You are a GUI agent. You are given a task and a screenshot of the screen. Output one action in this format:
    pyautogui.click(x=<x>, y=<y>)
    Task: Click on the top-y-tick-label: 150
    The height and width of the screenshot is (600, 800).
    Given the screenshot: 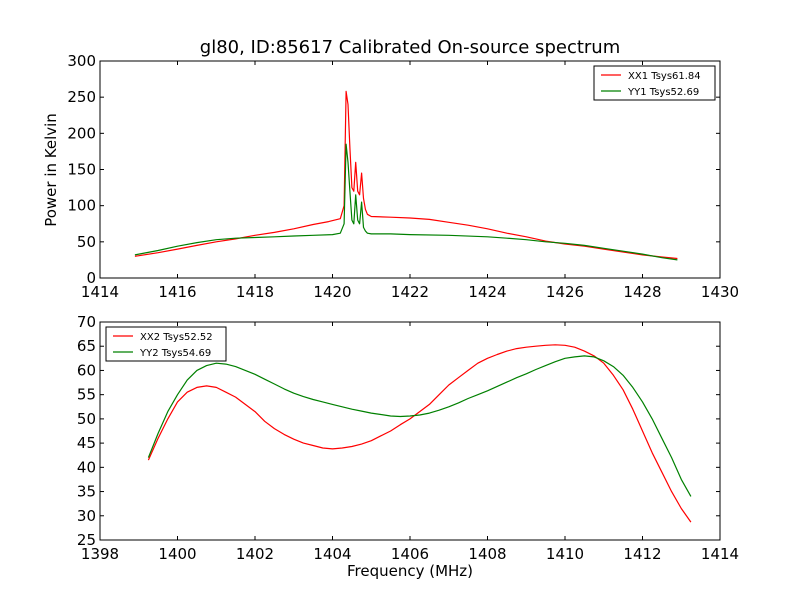 What is the action you would take?
    pyautogui.click(x=81, y=170)
    